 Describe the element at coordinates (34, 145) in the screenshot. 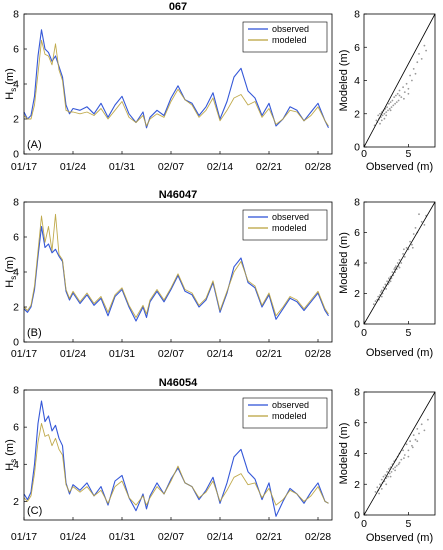

I see `panel-label: (A)` at that location.